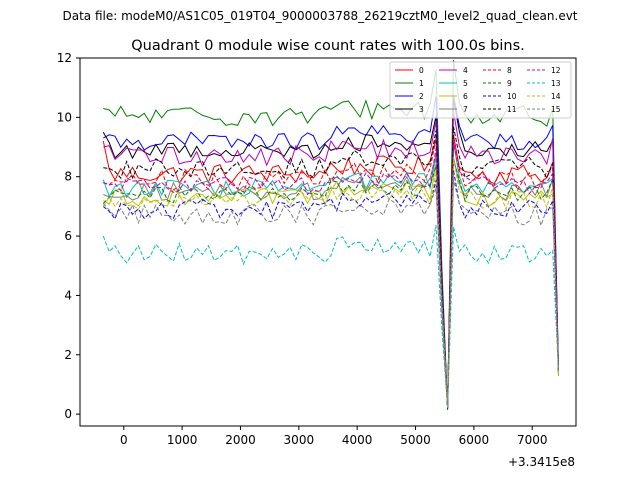 The height and width of the screenshot is (480, 640). I want to click on legend-label-4: 4, so click(465, 70).